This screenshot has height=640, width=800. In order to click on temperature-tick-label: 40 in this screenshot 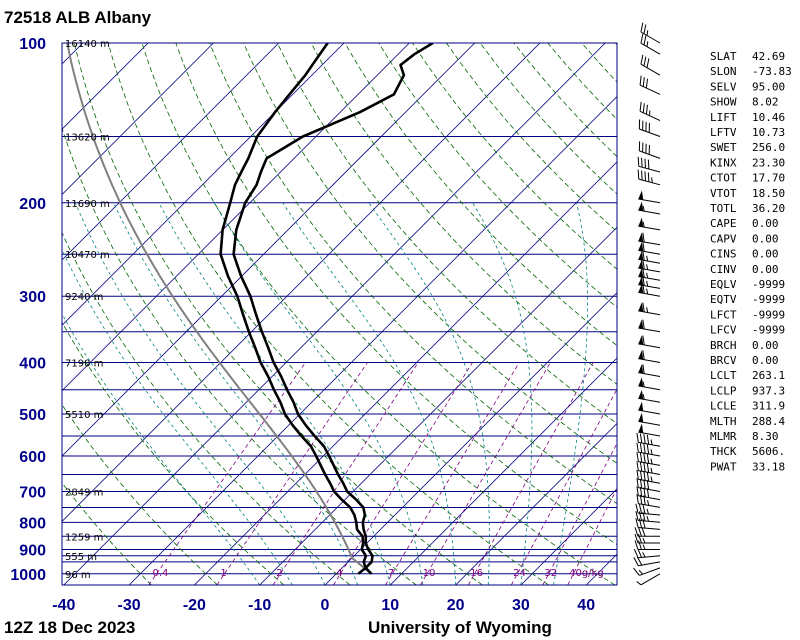, I will do `click(586, 605)`.